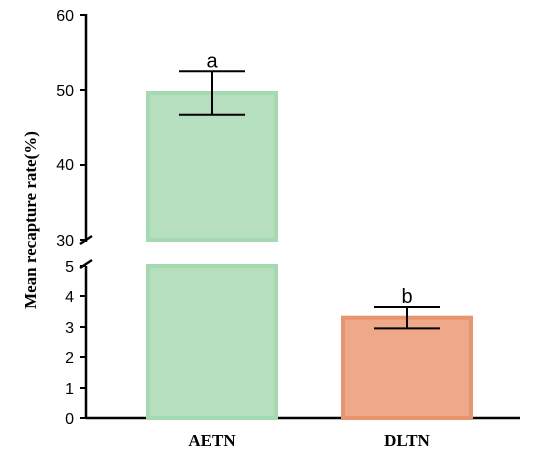 This screenshot has height=465, width=550. I want to click on bar-aetn-lower, so click(212, 342).